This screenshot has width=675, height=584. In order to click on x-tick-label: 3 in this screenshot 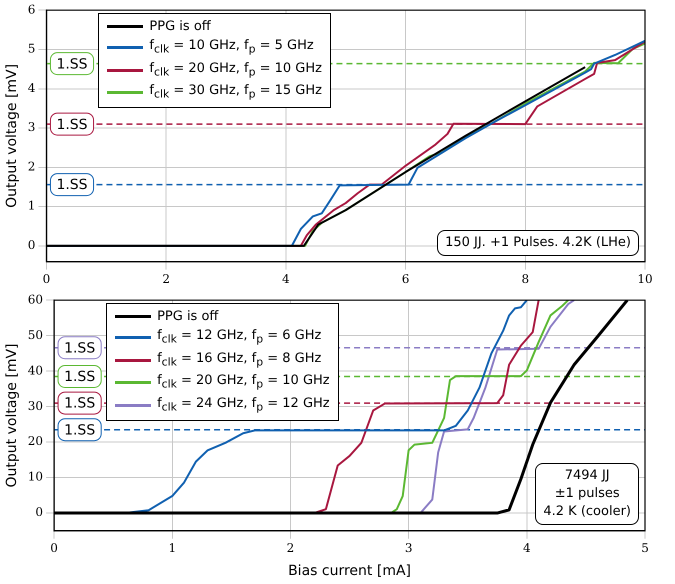, I will do `click(408, 548)`.